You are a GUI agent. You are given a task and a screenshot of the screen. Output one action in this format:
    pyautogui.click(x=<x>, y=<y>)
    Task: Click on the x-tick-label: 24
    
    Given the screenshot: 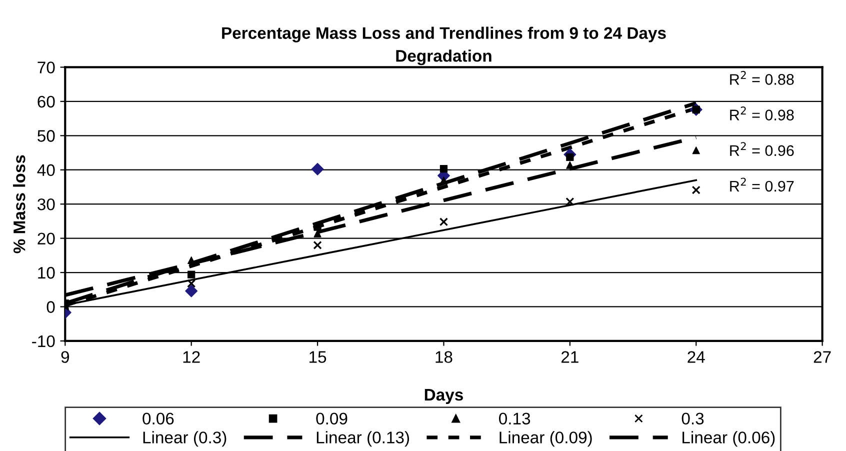 What is the action you would take?
    pyautogui.click(x=696, y=357)
    